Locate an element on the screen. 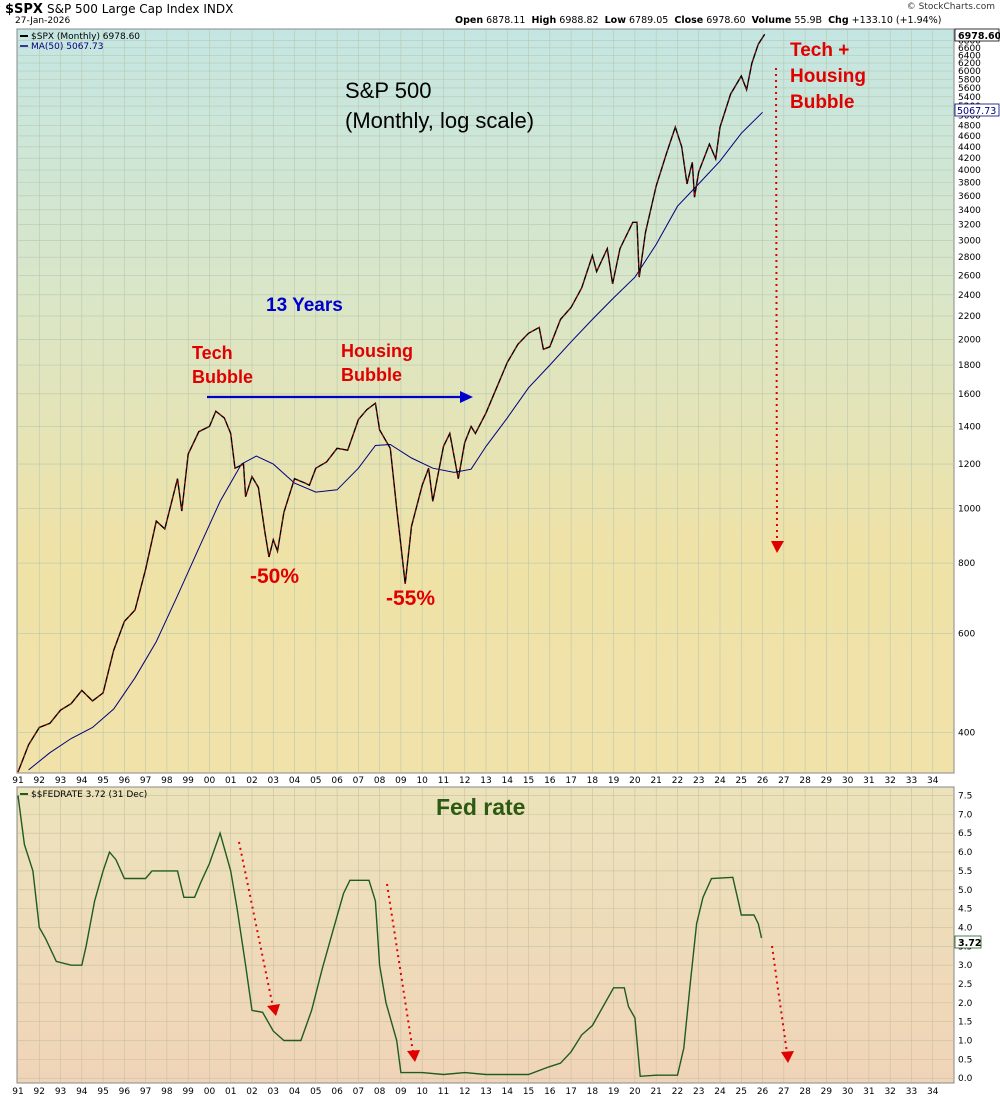 The height and width of the screenshot is (1100, 1000). price-x-tick-label: 95 is located at coordinates (102, 781).